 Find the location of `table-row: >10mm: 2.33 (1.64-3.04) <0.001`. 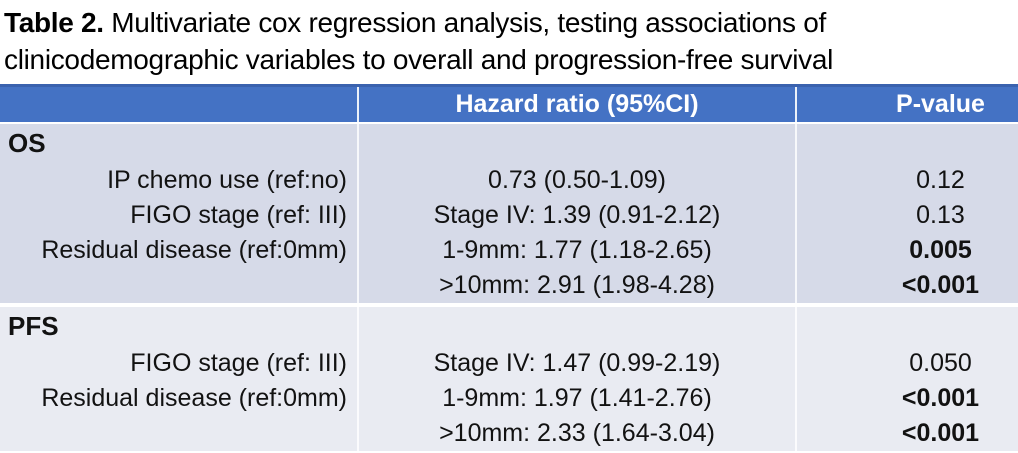

table-row: >10mm: 2.33 (1.64-3.04) <0.001 is located at coordinates (509, 433).